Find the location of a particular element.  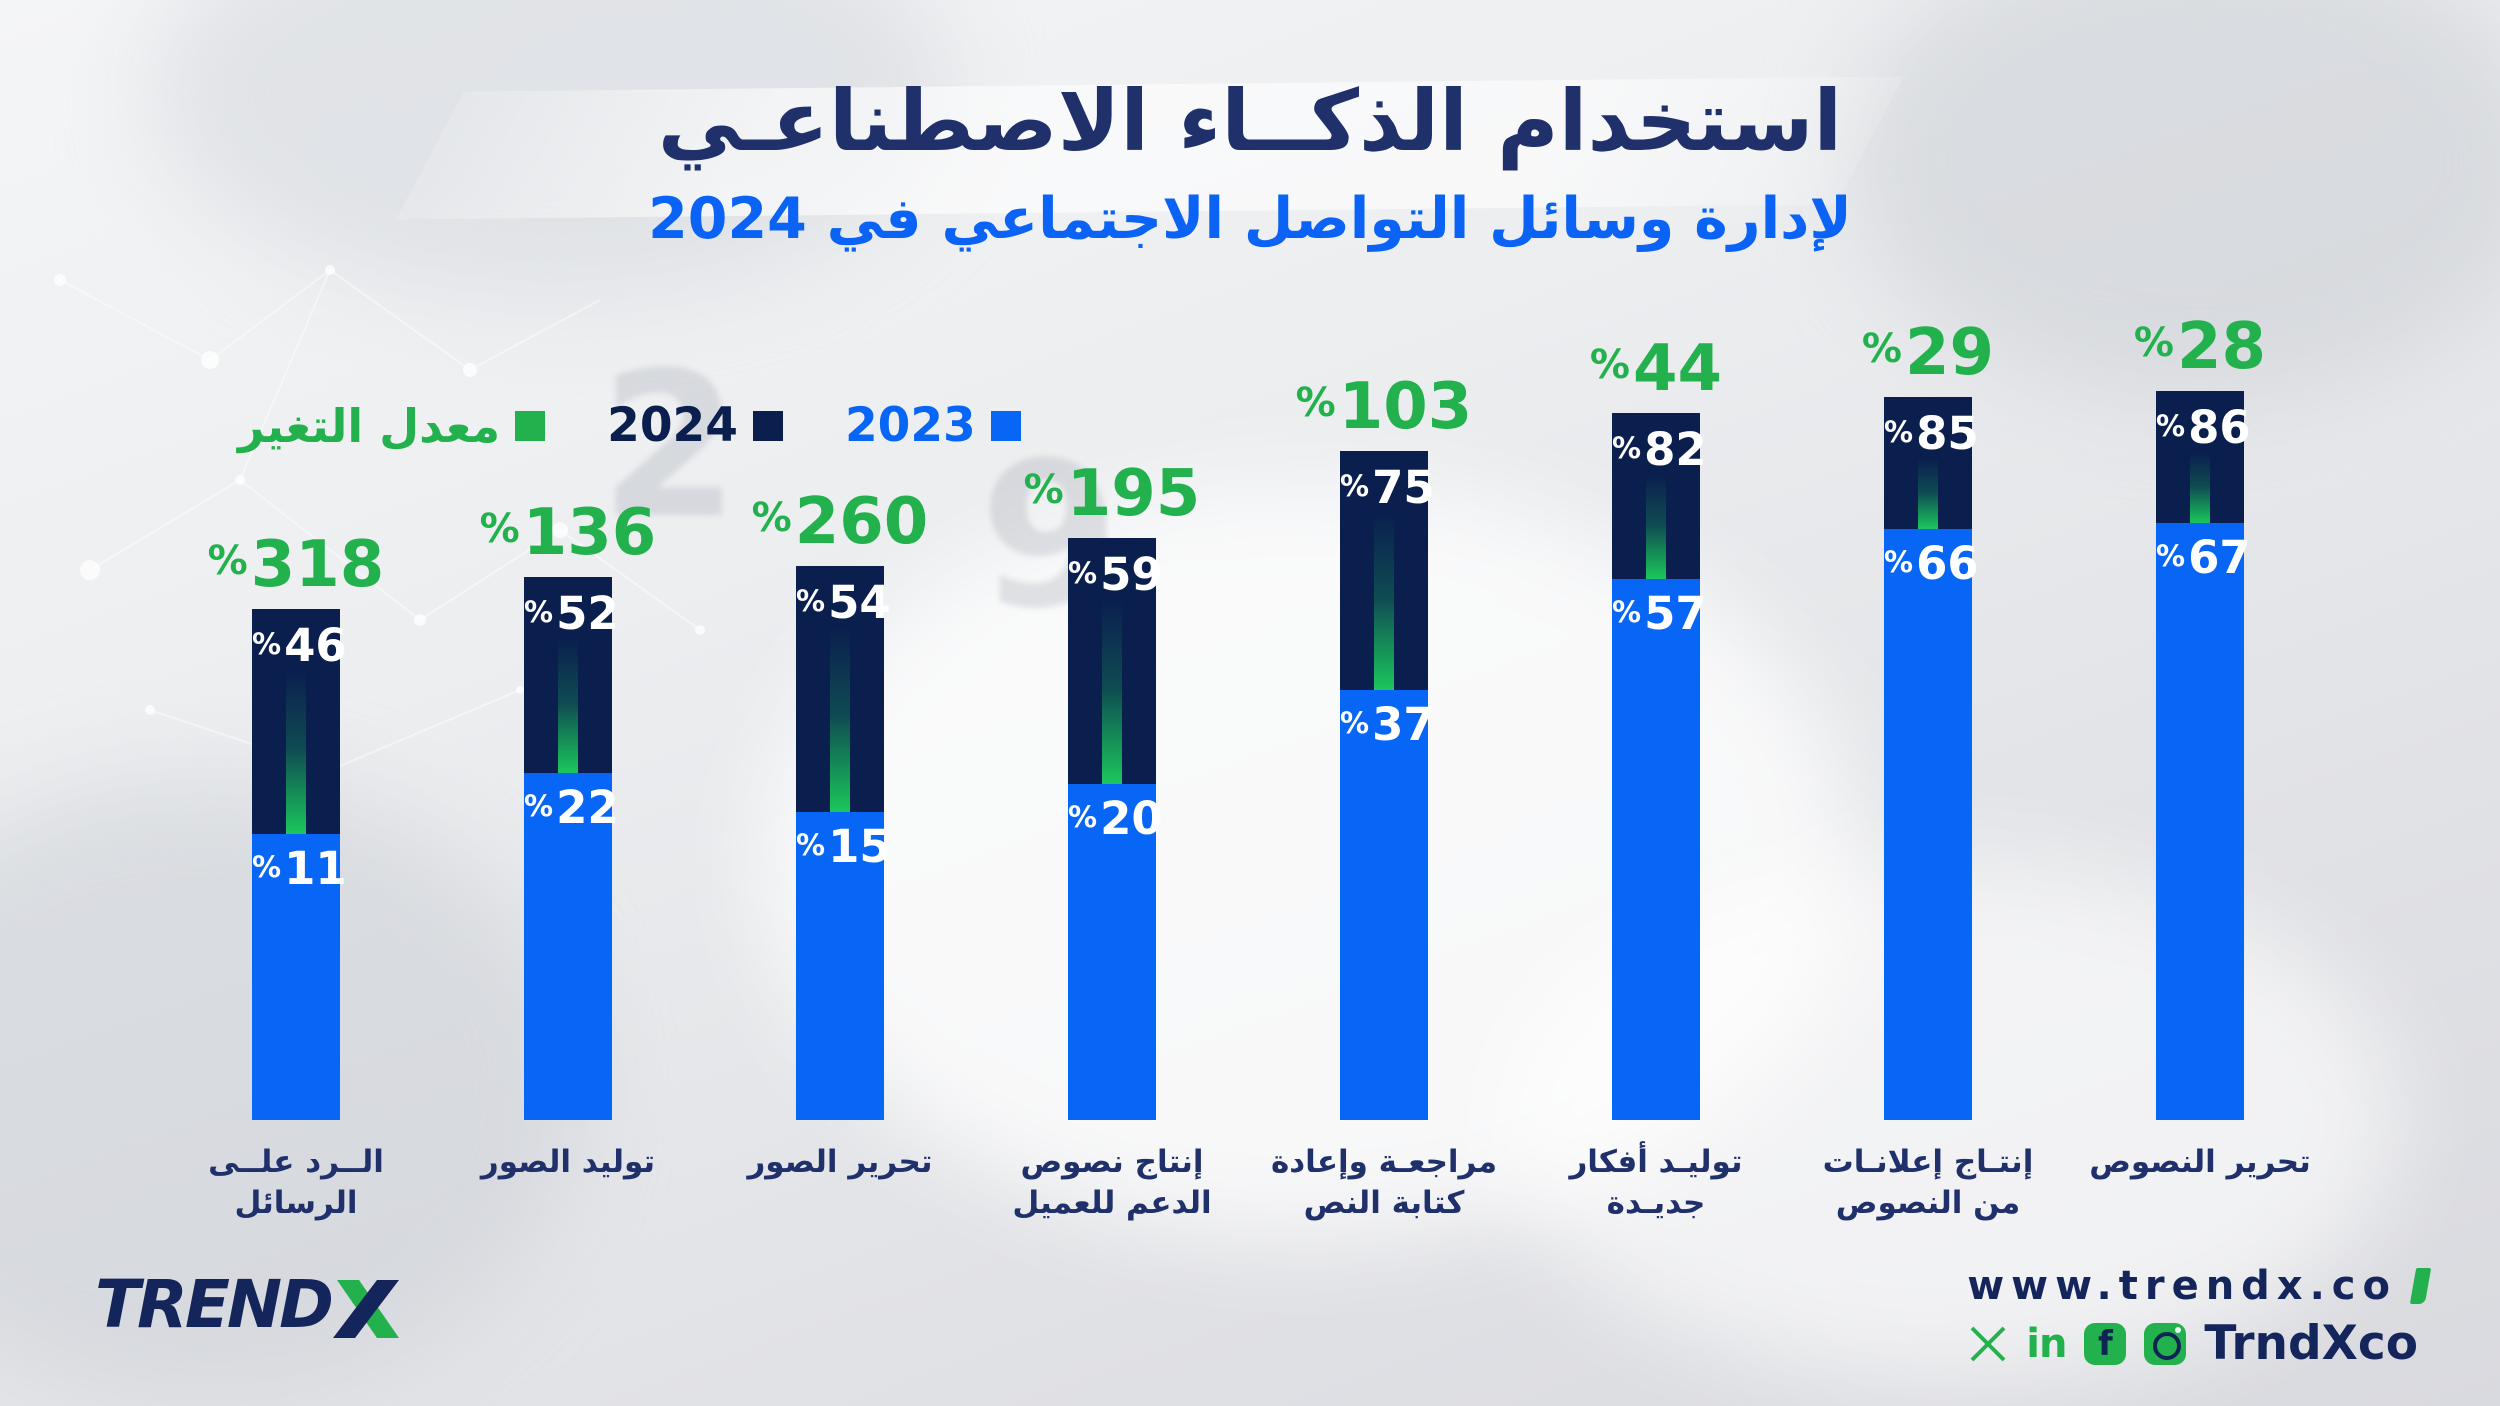

change-rate-label: %29 is located at coordinates (1928, 353).